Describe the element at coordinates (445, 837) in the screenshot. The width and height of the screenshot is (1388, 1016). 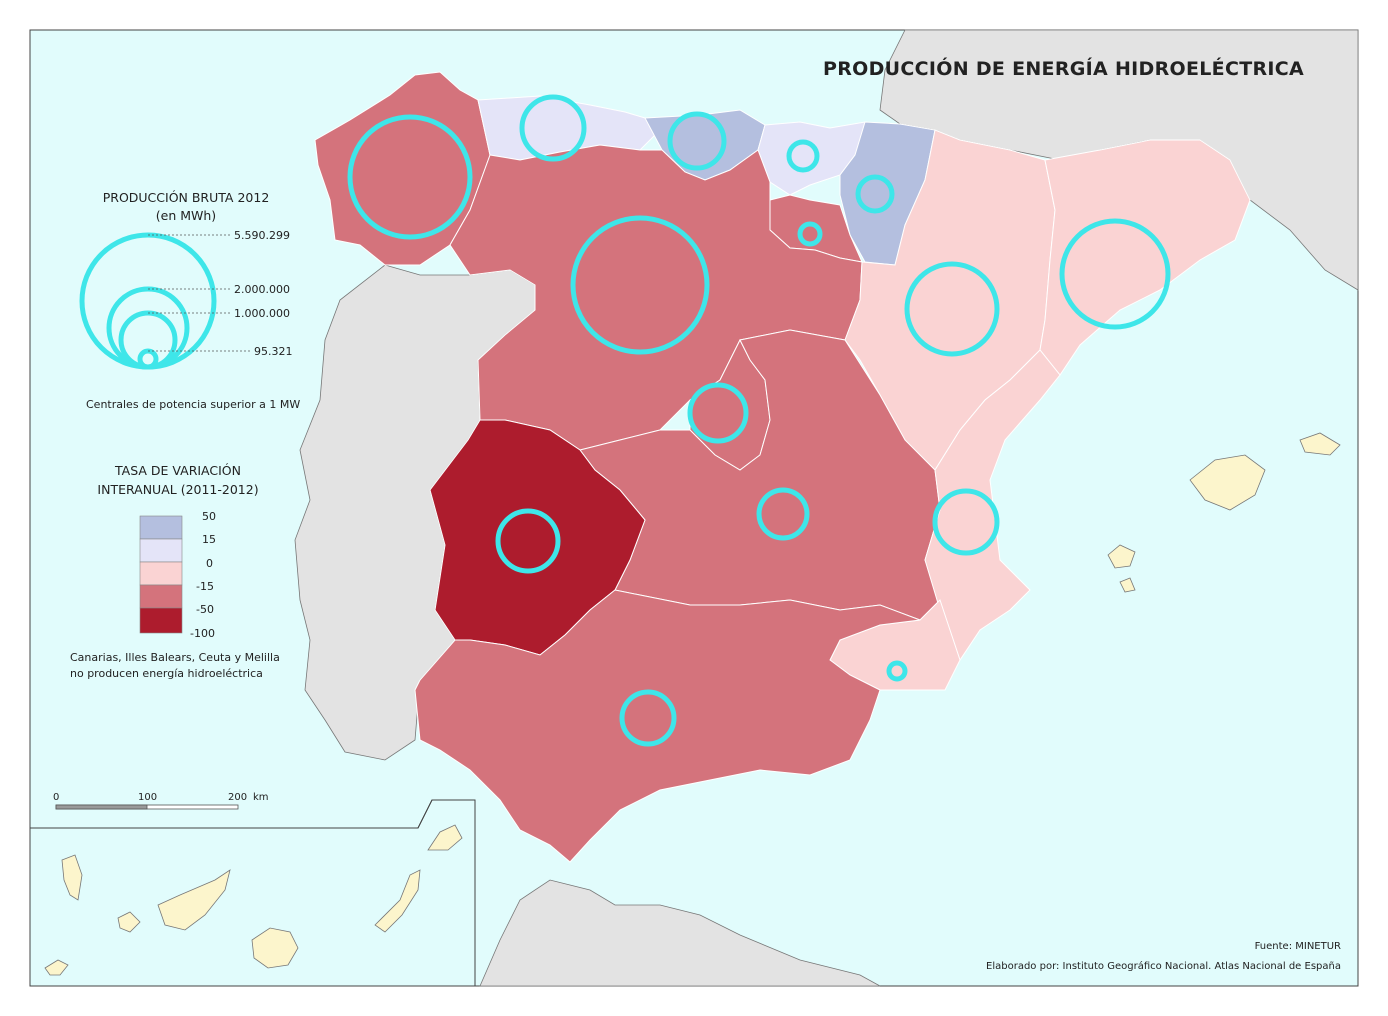
I see `island-lanzarote` at that location.